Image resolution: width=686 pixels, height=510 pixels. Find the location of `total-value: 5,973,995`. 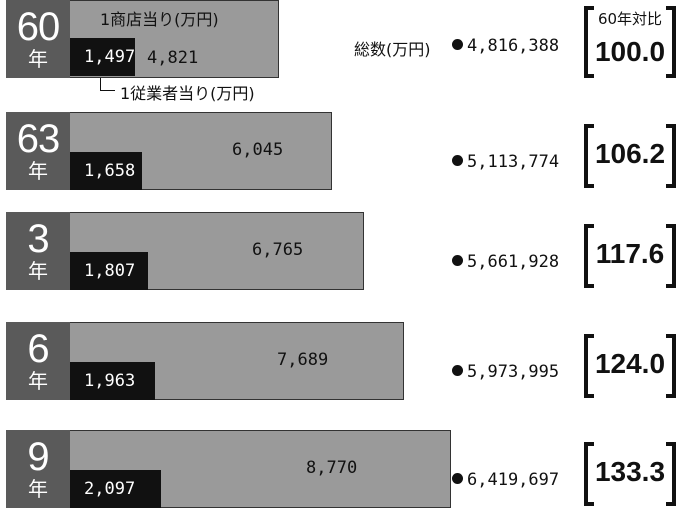

total-value: 5,973,995 is located at coordinates (505, 372).